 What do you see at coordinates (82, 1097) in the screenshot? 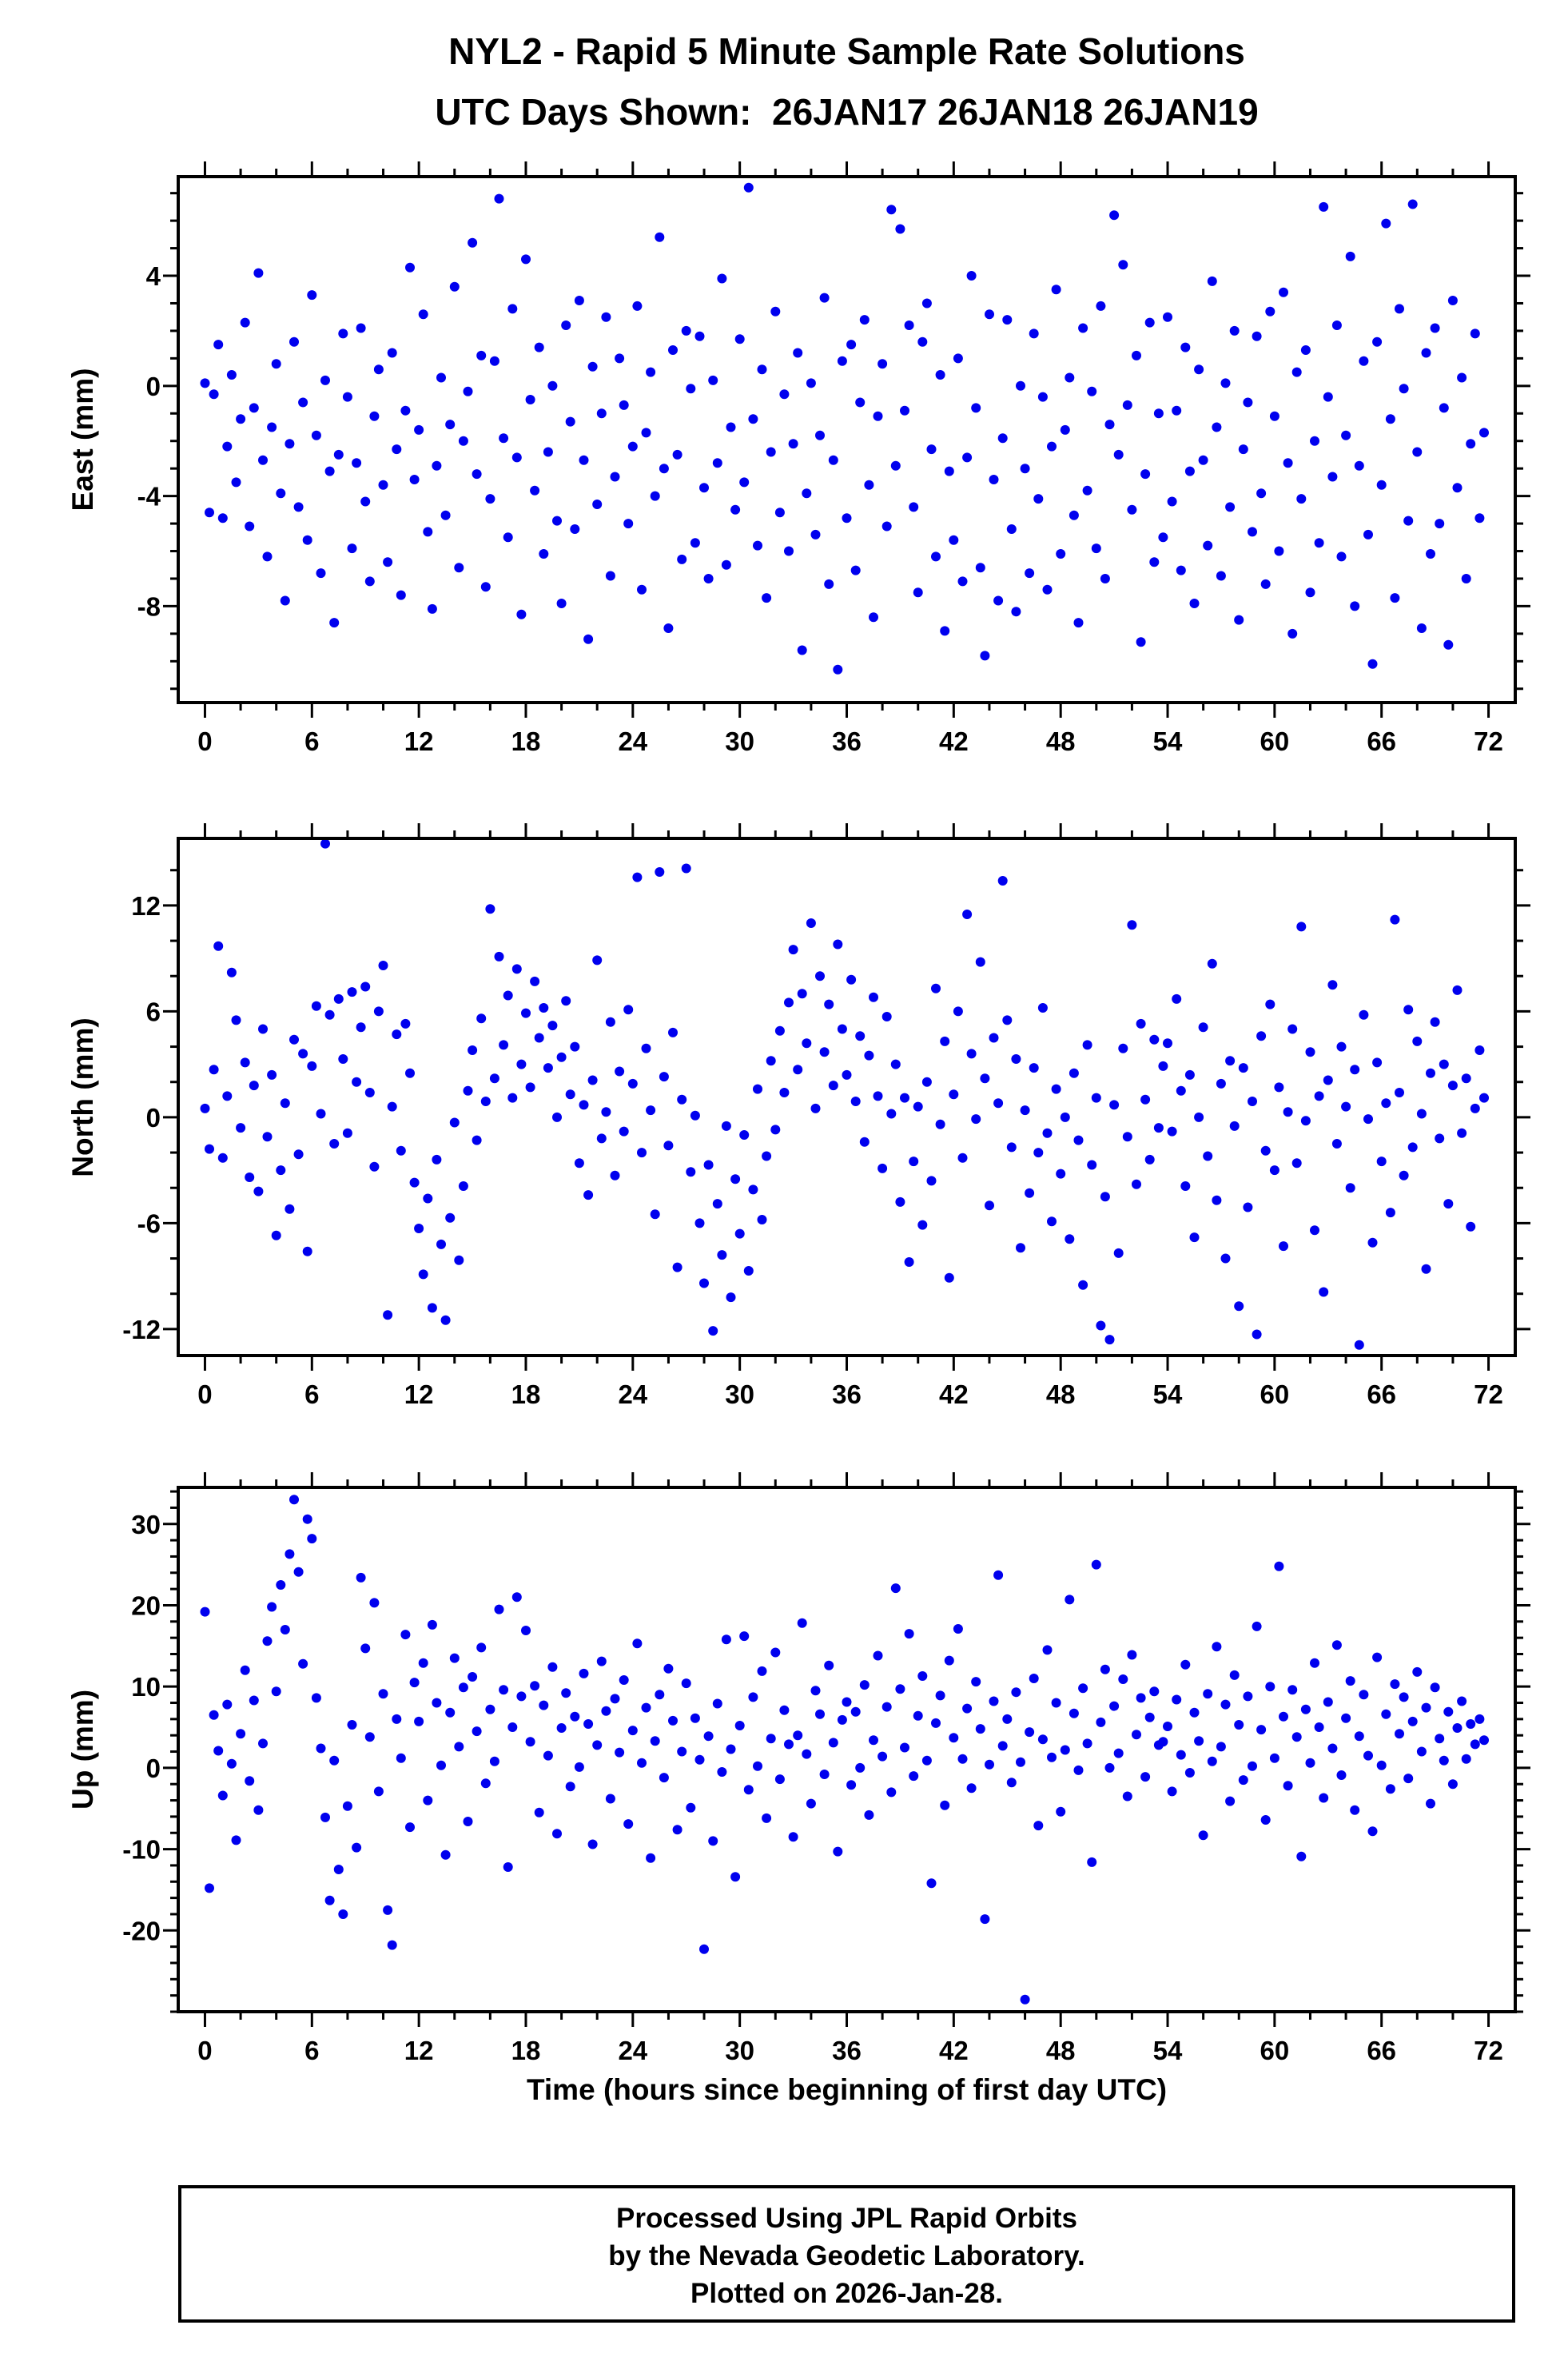
I see `north-axis-label: North (mm)` at bounding box center [82, 1097].